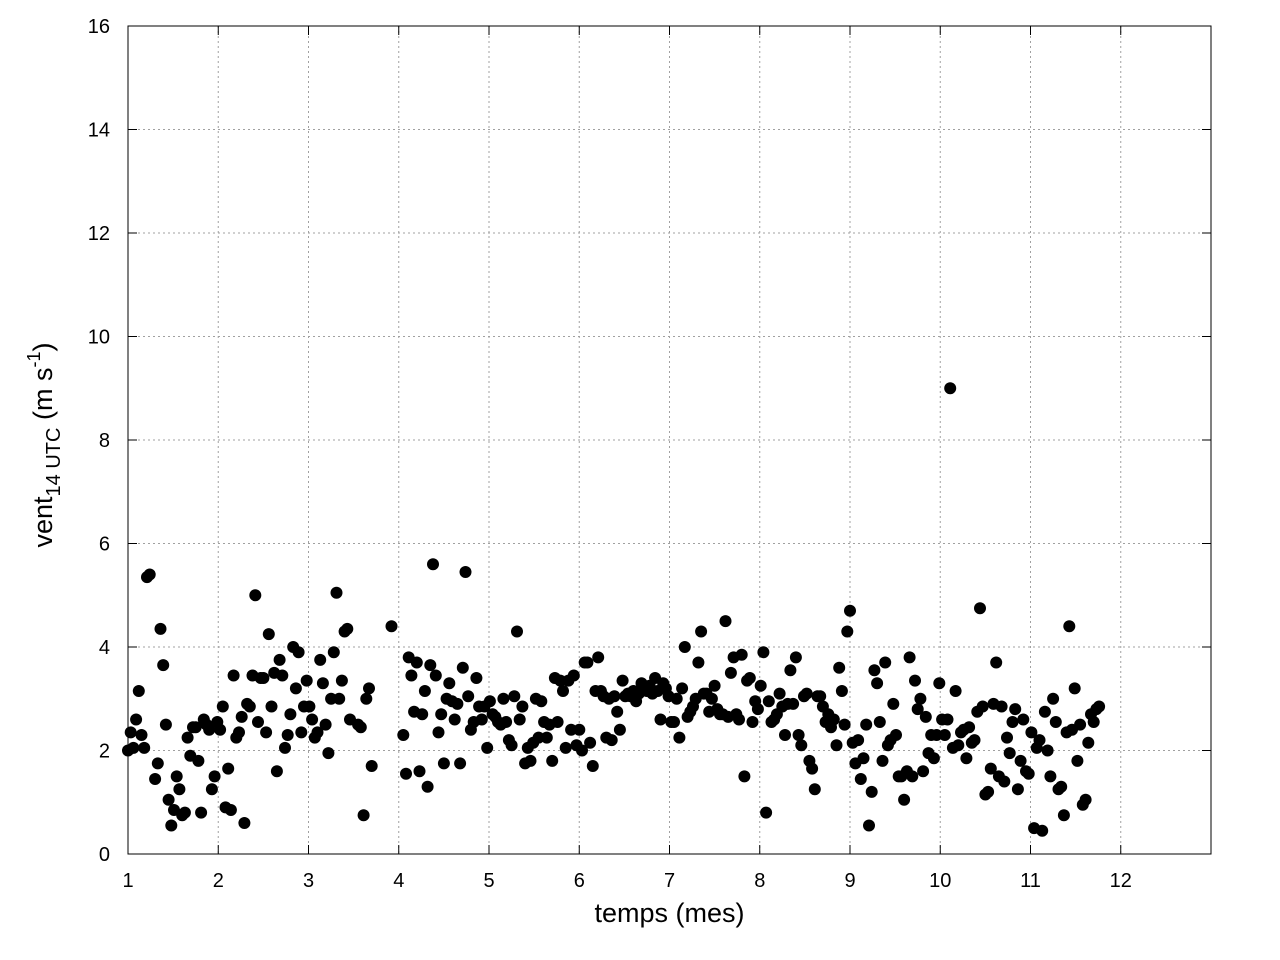 This screenshot has height=960, width=1280. I want to click on x-tick-label: 12, so click(1121, 881).